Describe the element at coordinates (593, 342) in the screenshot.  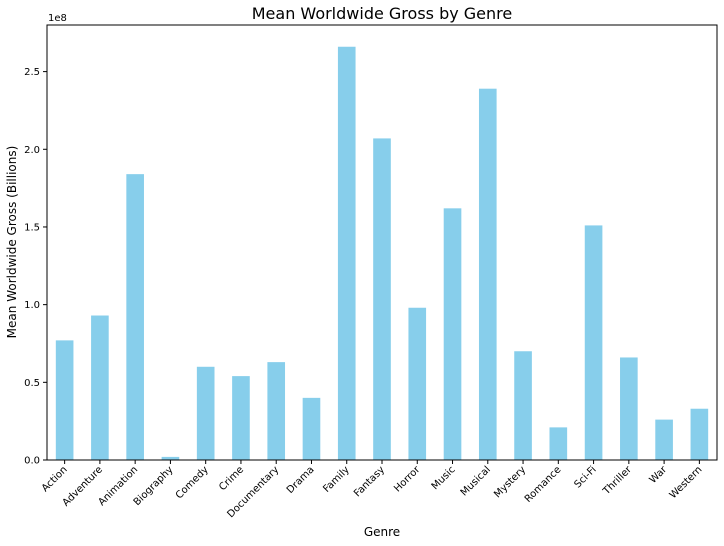
I see `bar-sci-fi` at that location.